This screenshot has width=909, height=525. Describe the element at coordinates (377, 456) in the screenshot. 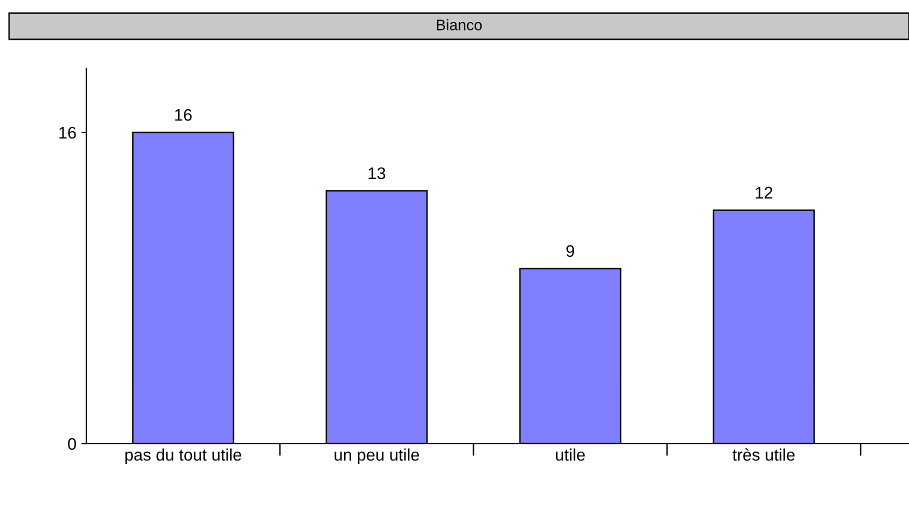

I see `x-tick-label: un peu utile` at that location.